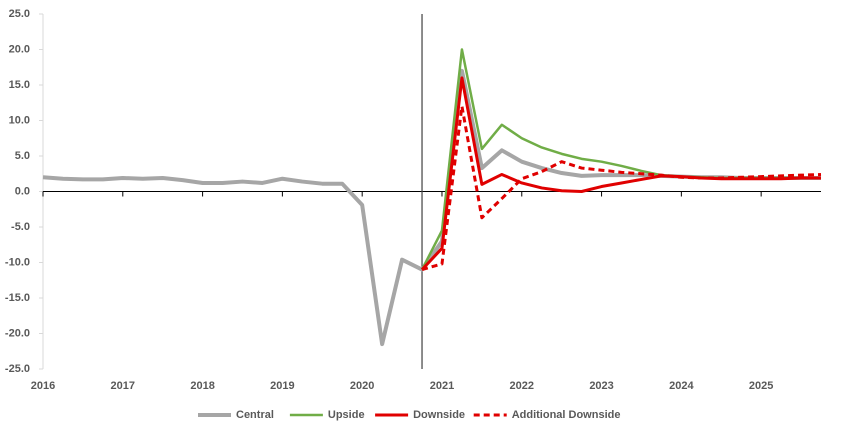 Image resolution: width=844 pixels, height=433 pixels. What do you see at coordinates (43, 386) in the screenshot?
I see `x-tick-label: 2016` at bounding box center [43, 386].